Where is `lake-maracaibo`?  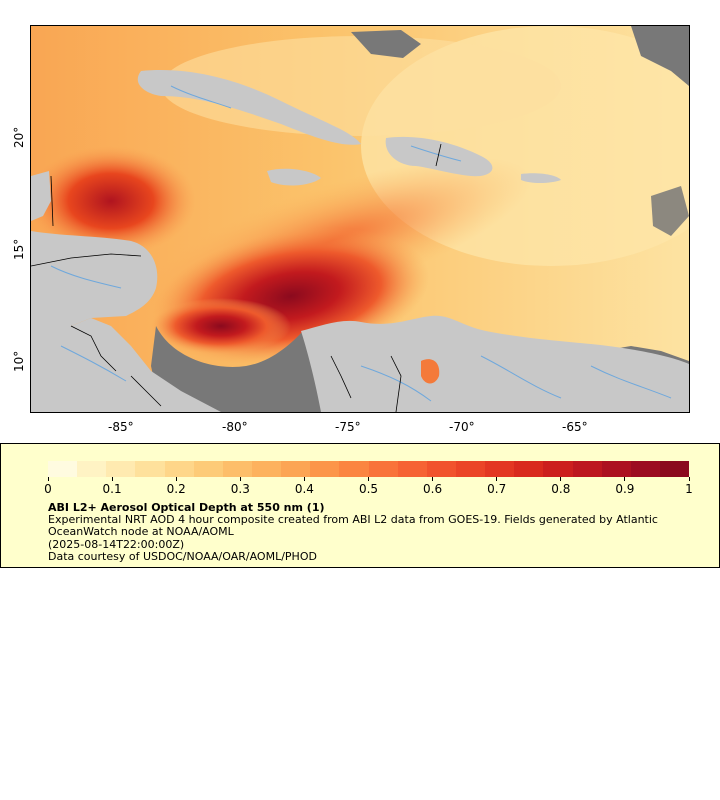
lake-maracaibo is located at coordinates (430, 371).